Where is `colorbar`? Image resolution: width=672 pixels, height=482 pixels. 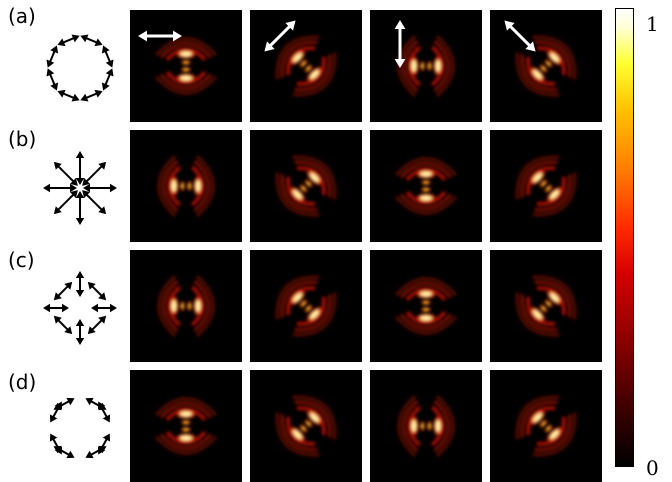
colorbar is located at coordinates (624, 237).